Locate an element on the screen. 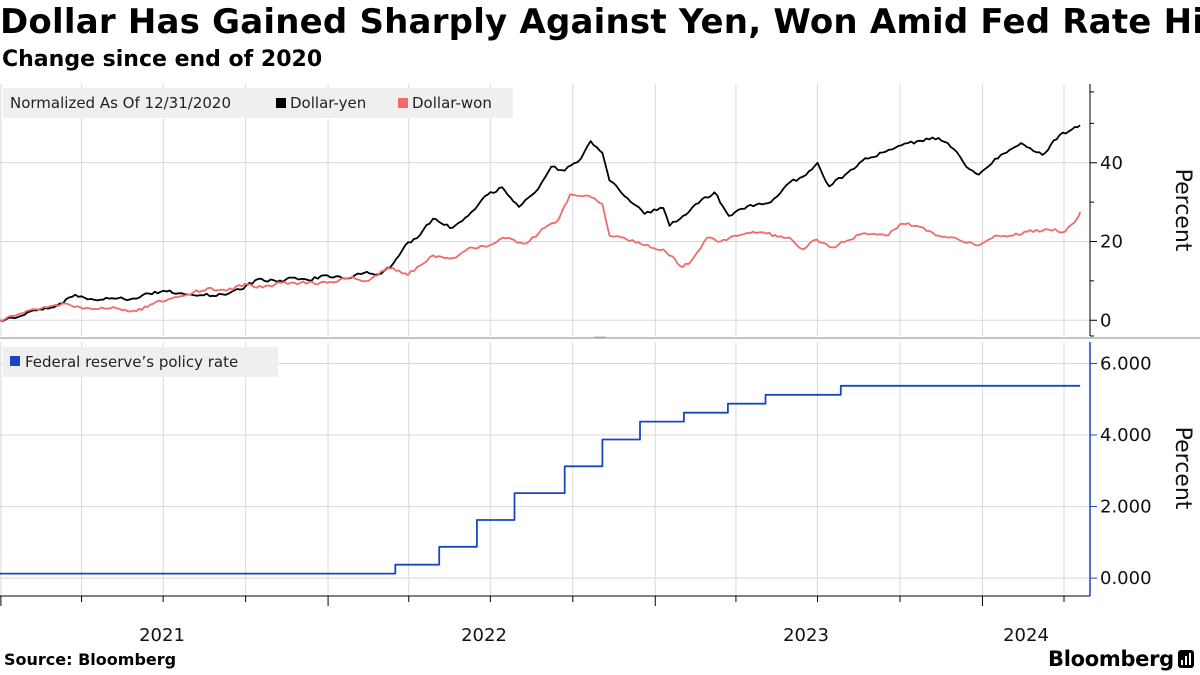  y-tick-label: 20 is located at coordinates (1111, 242).